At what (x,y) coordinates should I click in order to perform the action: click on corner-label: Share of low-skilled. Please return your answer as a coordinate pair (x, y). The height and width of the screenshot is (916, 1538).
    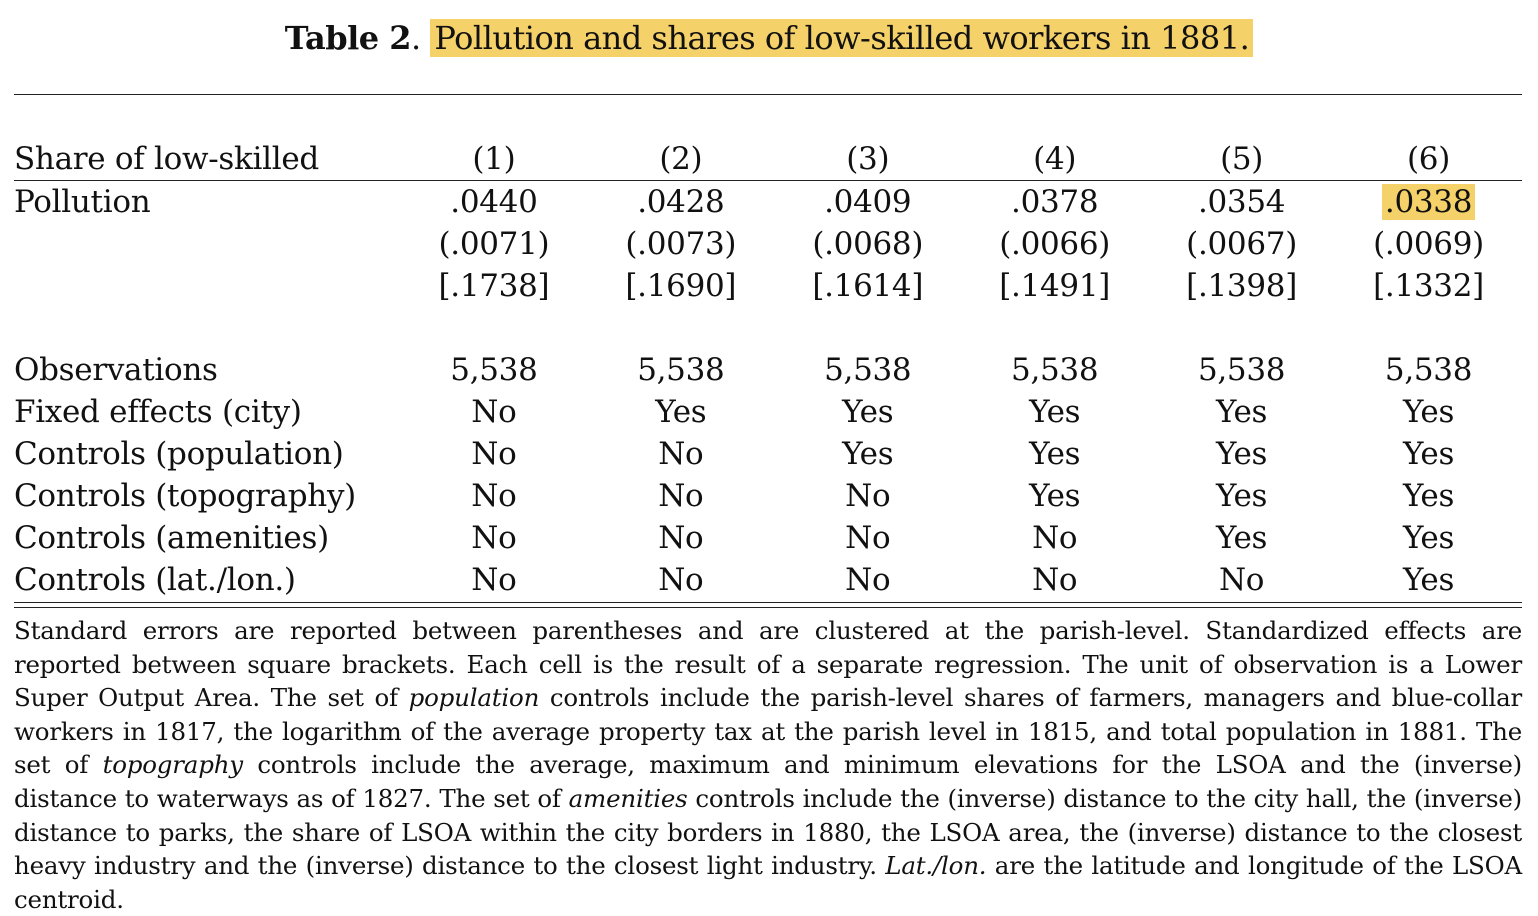
    Looking at the image, I should click on (207, 159).